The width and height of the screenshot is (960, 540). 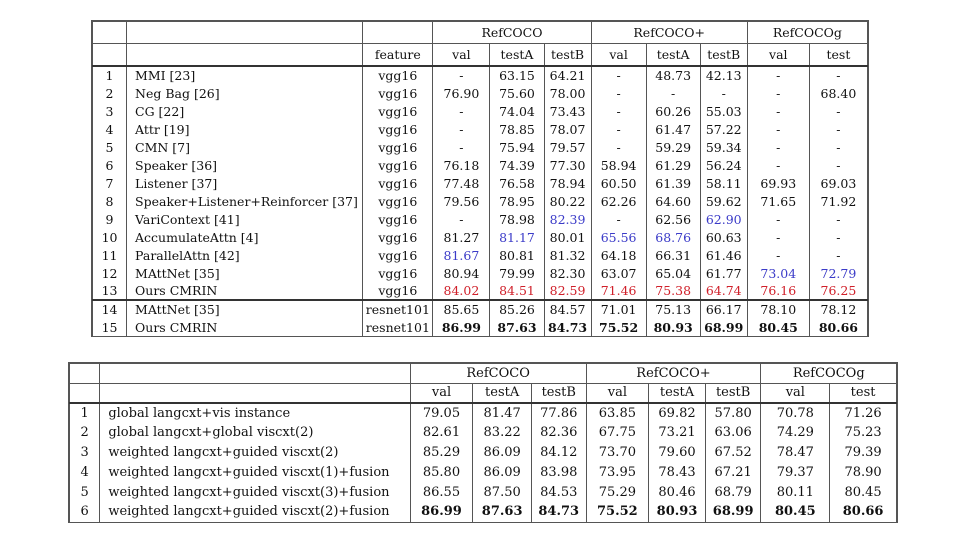 What do you see at coordinates (461, 183) in the screenshot?
I see `score-cell: 77.48` at bounding box center [461, 183].